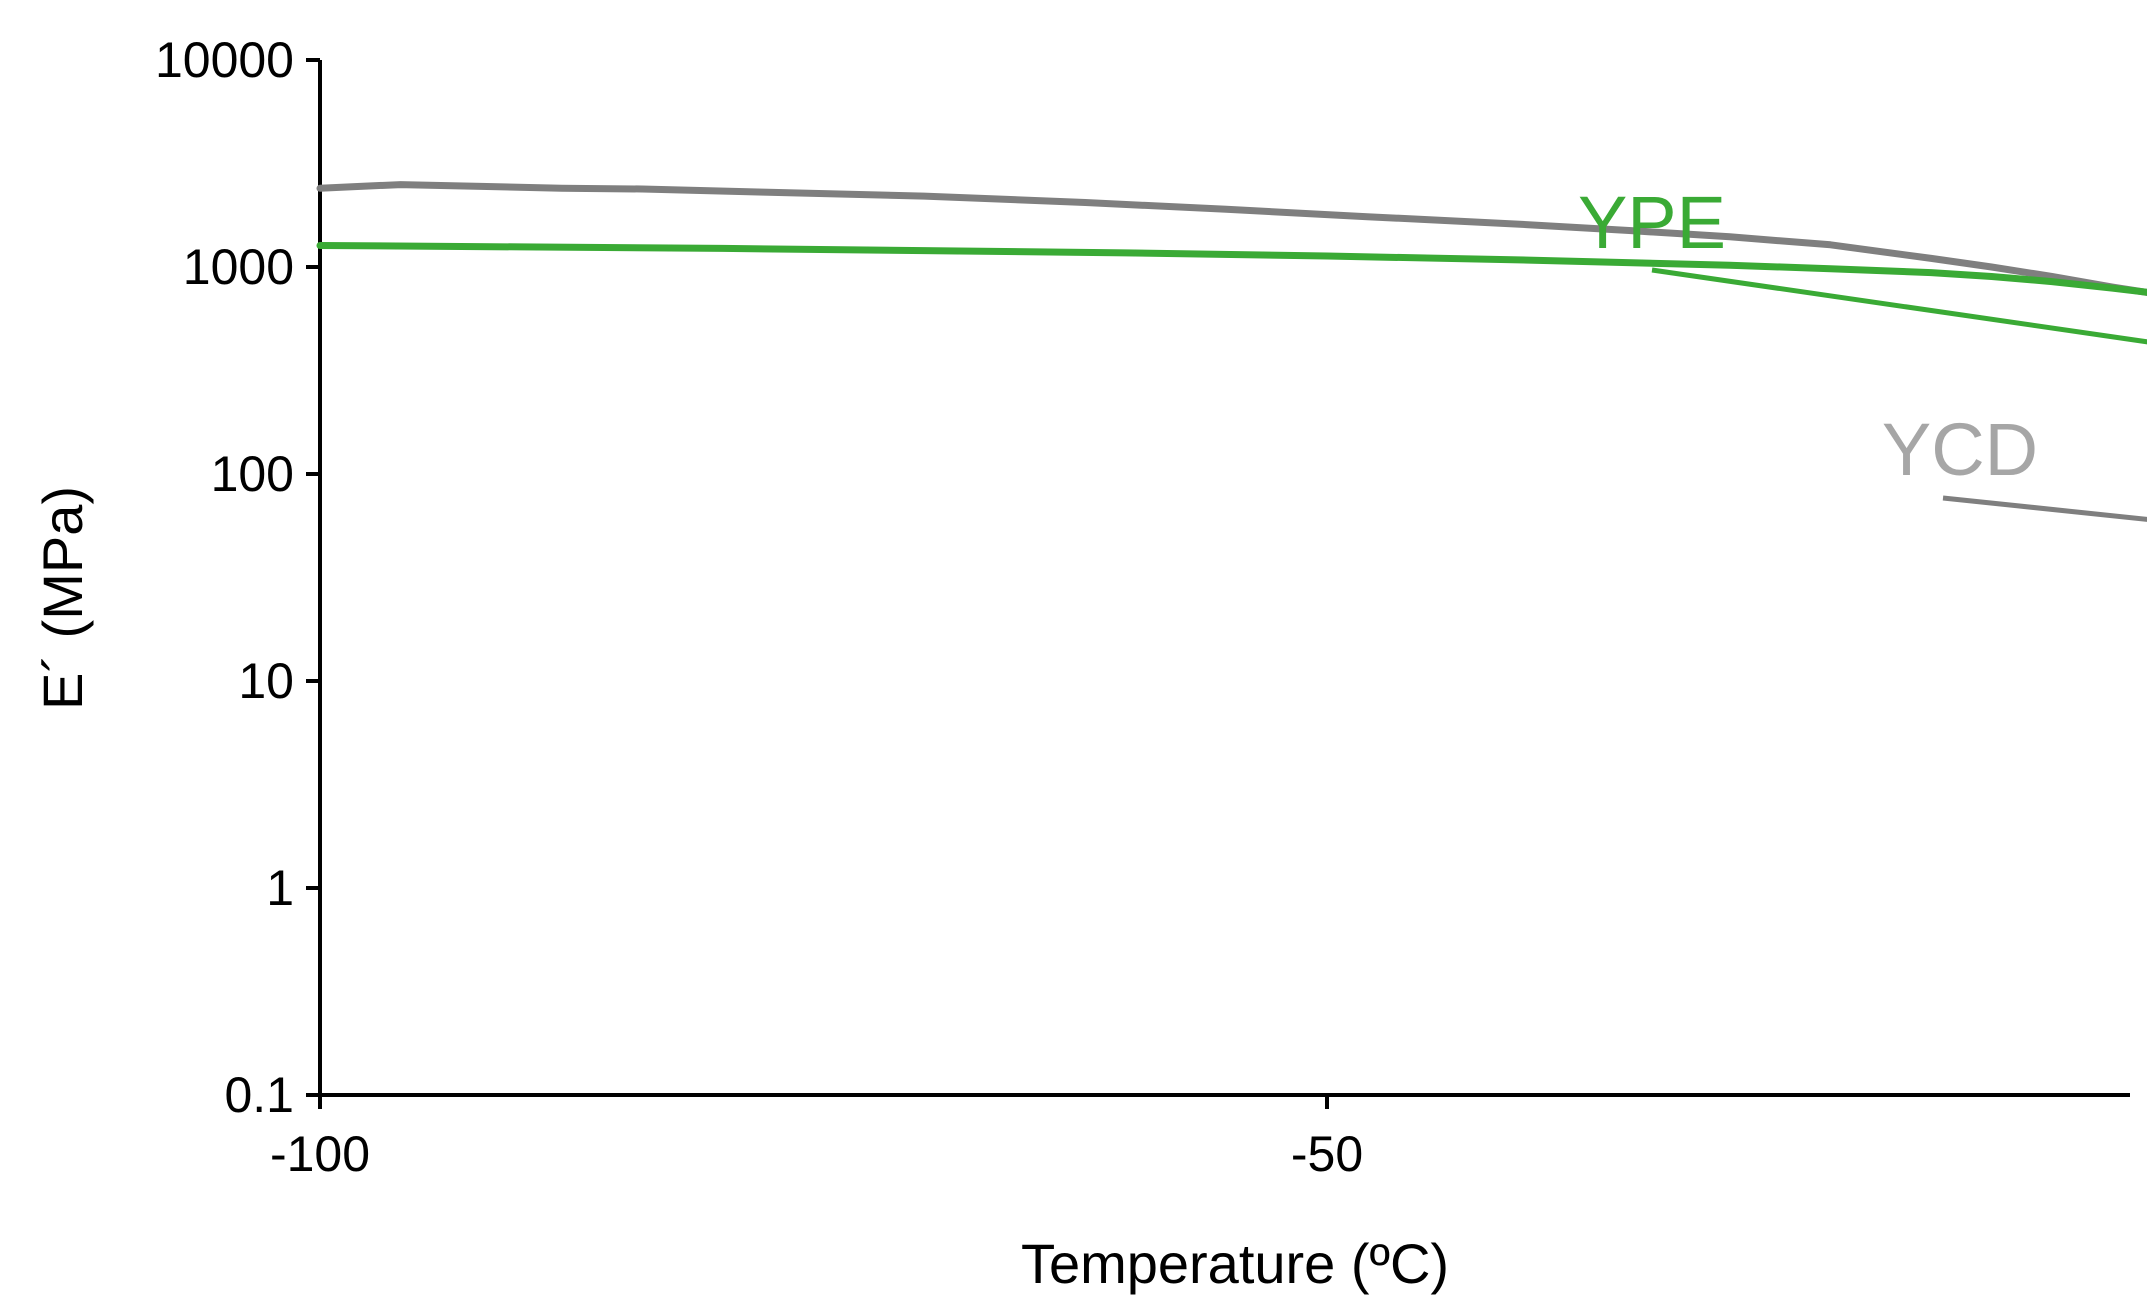  I want to click on x-tick-label: -100, so click(320, 1154).